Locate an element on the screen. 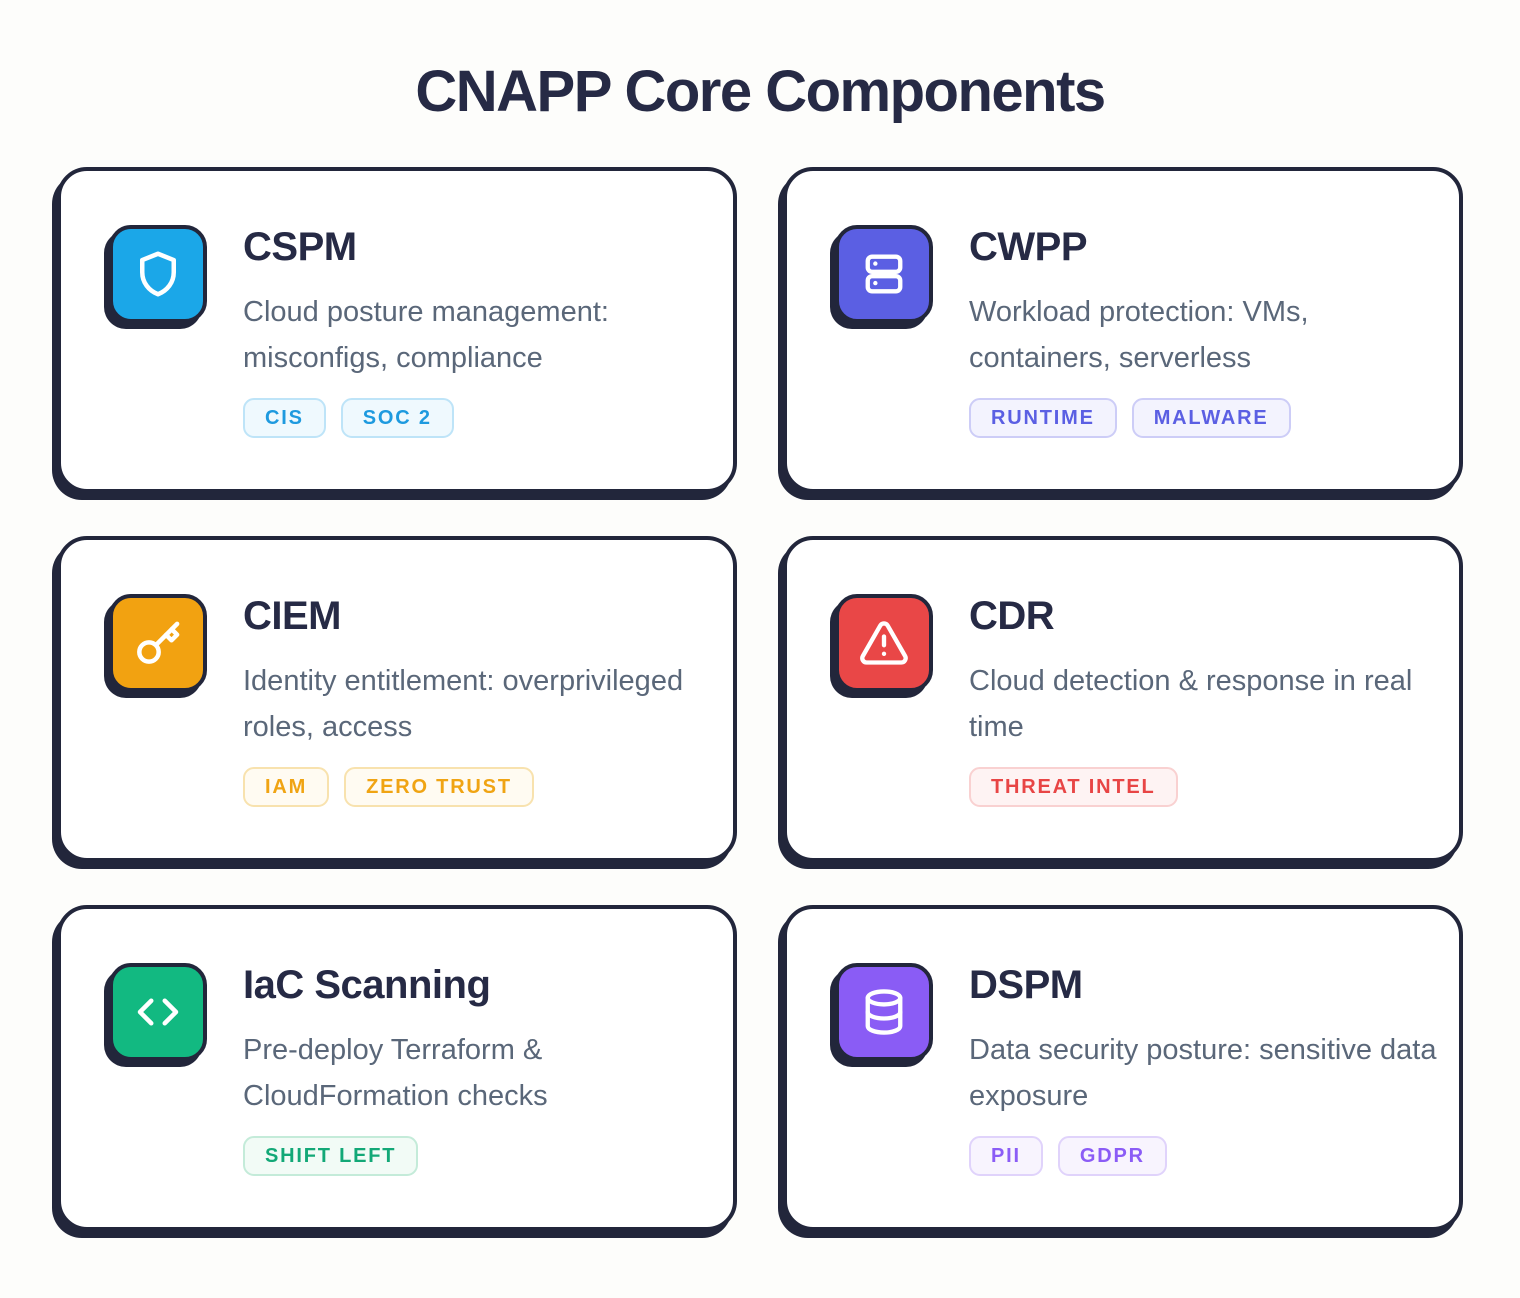 This screenshot has width=1520, height=1298. tag-badge: SOC 2 is located at coordinates (397, 418).